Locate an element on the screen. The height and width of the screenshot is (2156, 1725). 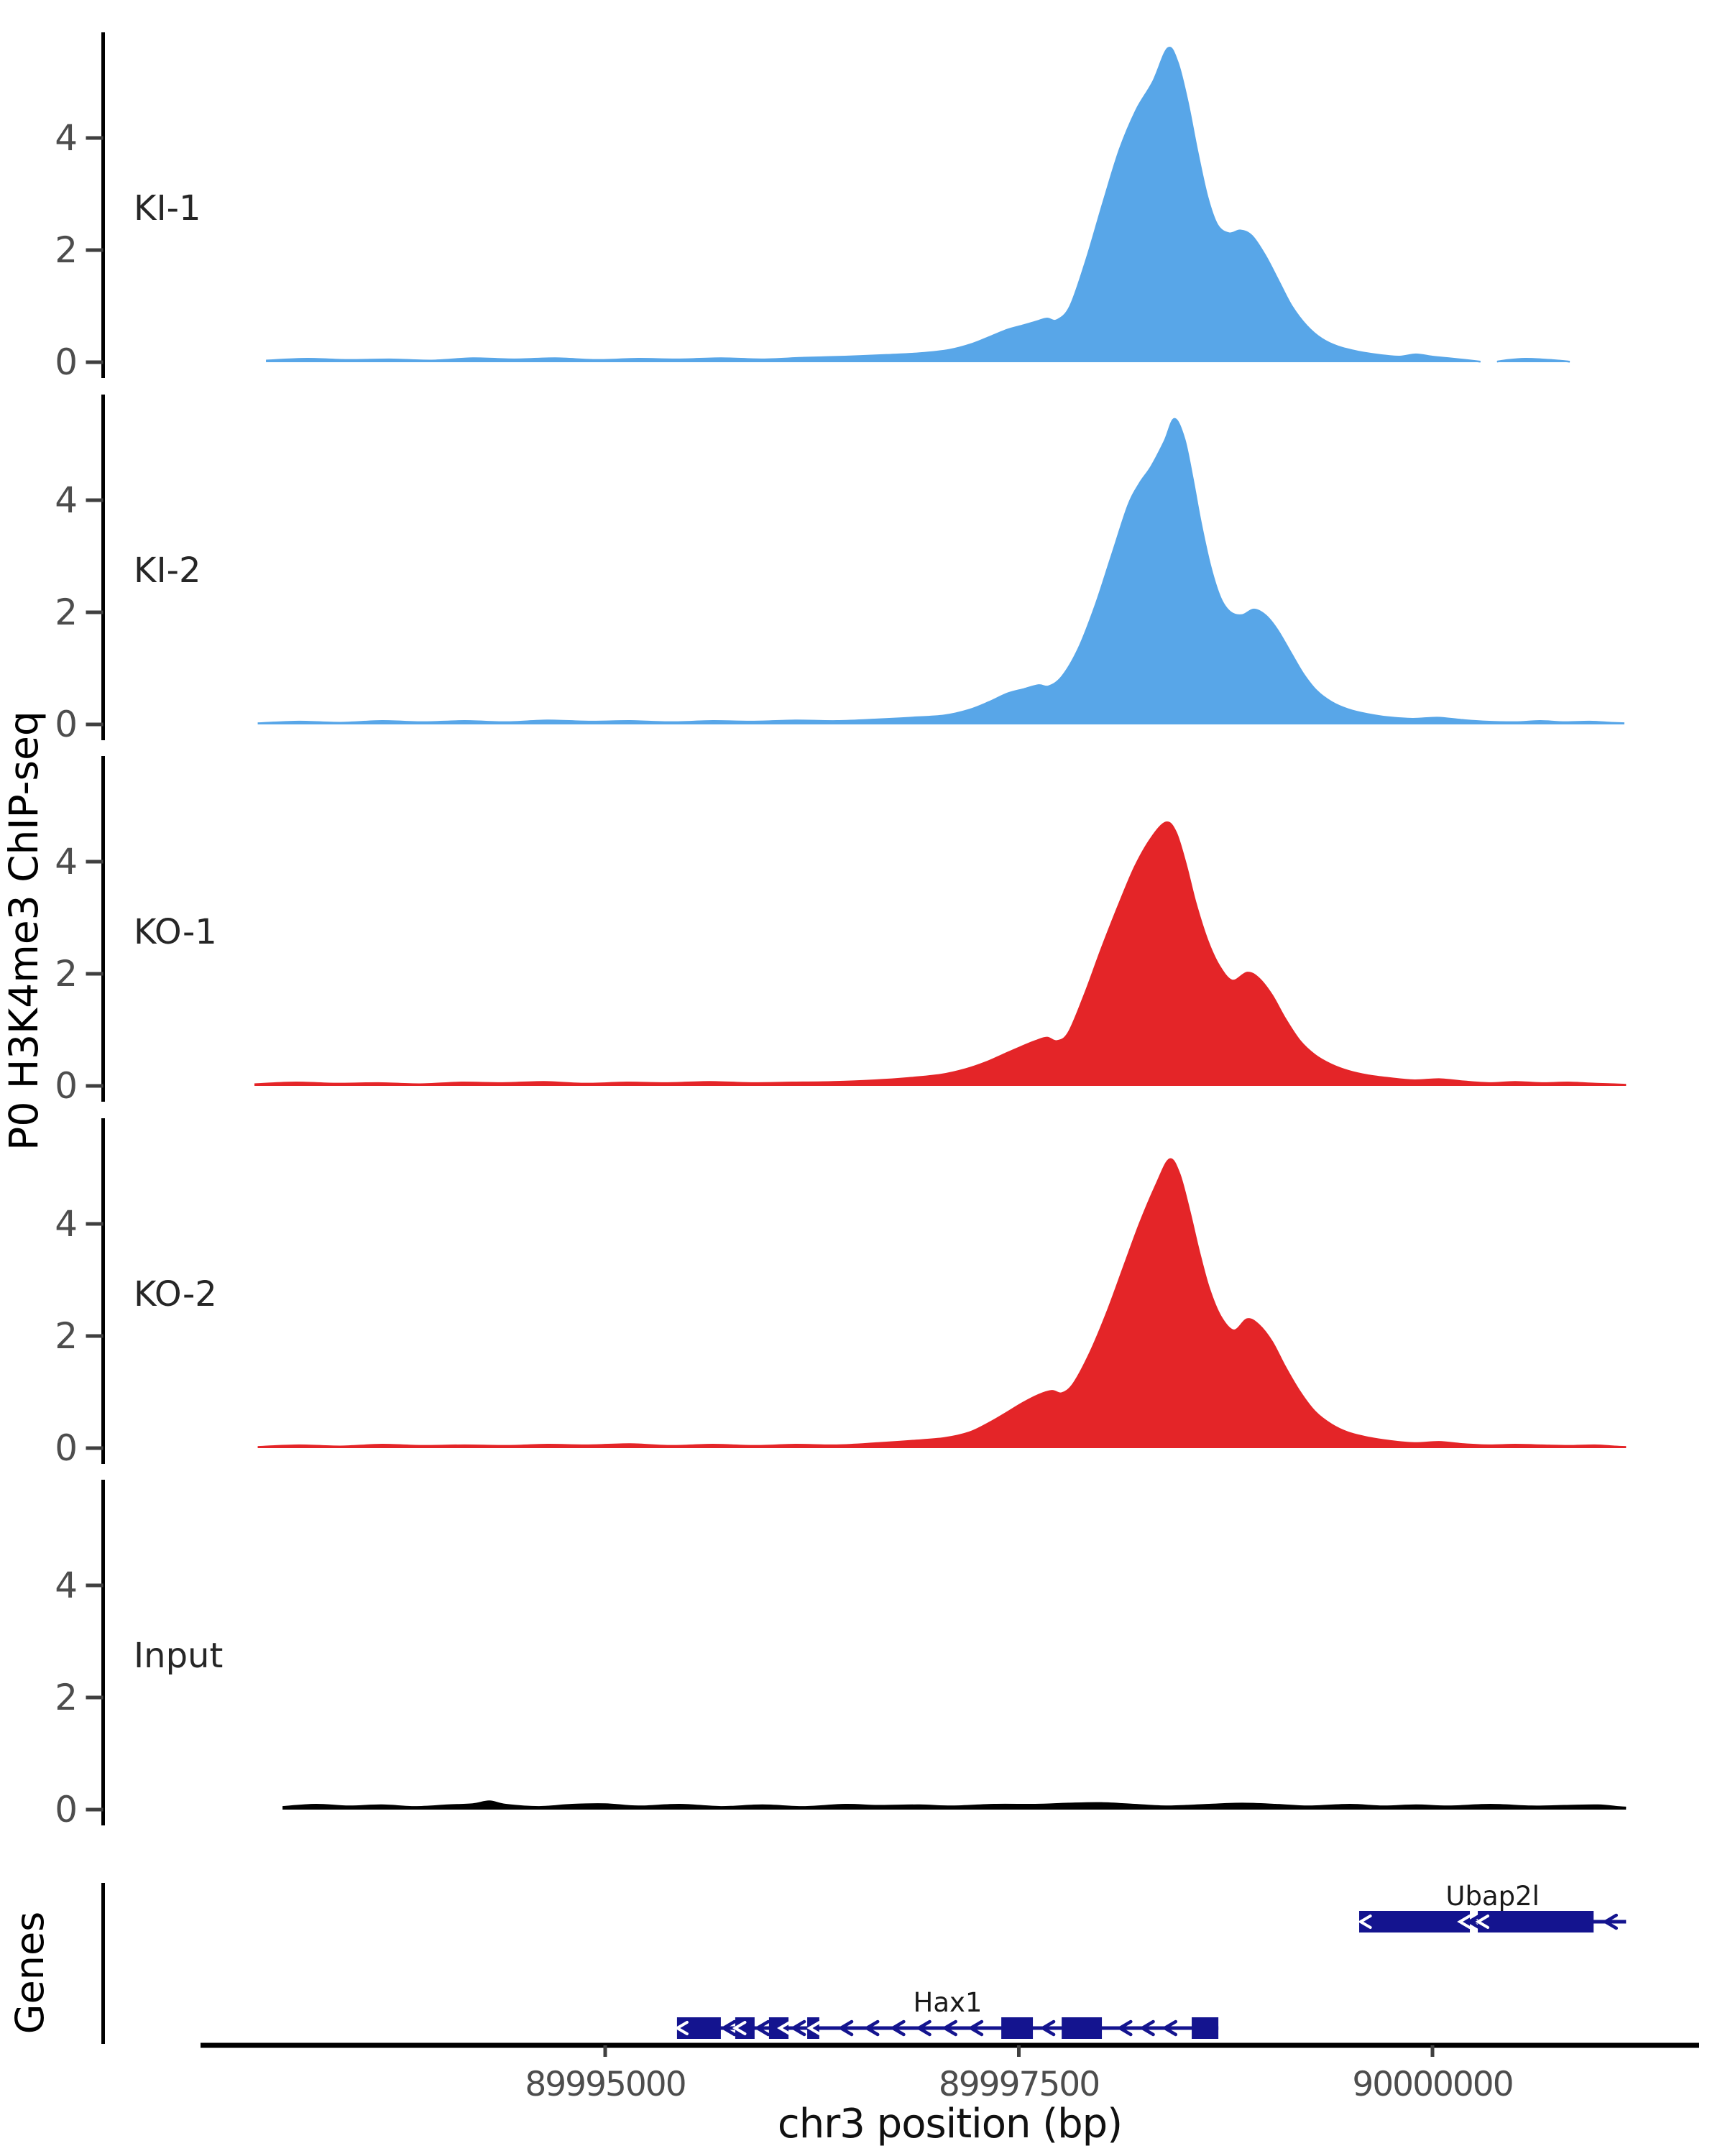
track-ko-1: 0 2 4 KO-1 is located at coordinates (841, 931).